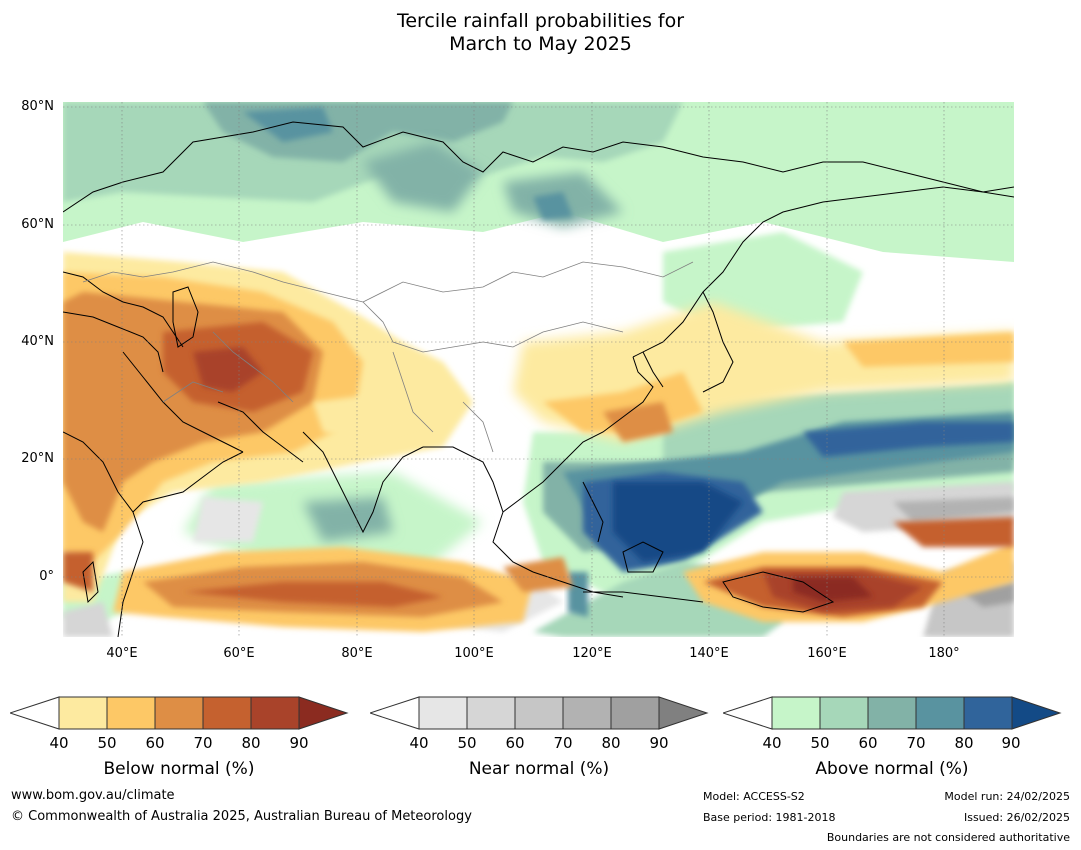  What do you see at coordinates (659, 743) in the screenshot?
I see `colorbar-near-tick: 90` at bounding box center [659, 743].